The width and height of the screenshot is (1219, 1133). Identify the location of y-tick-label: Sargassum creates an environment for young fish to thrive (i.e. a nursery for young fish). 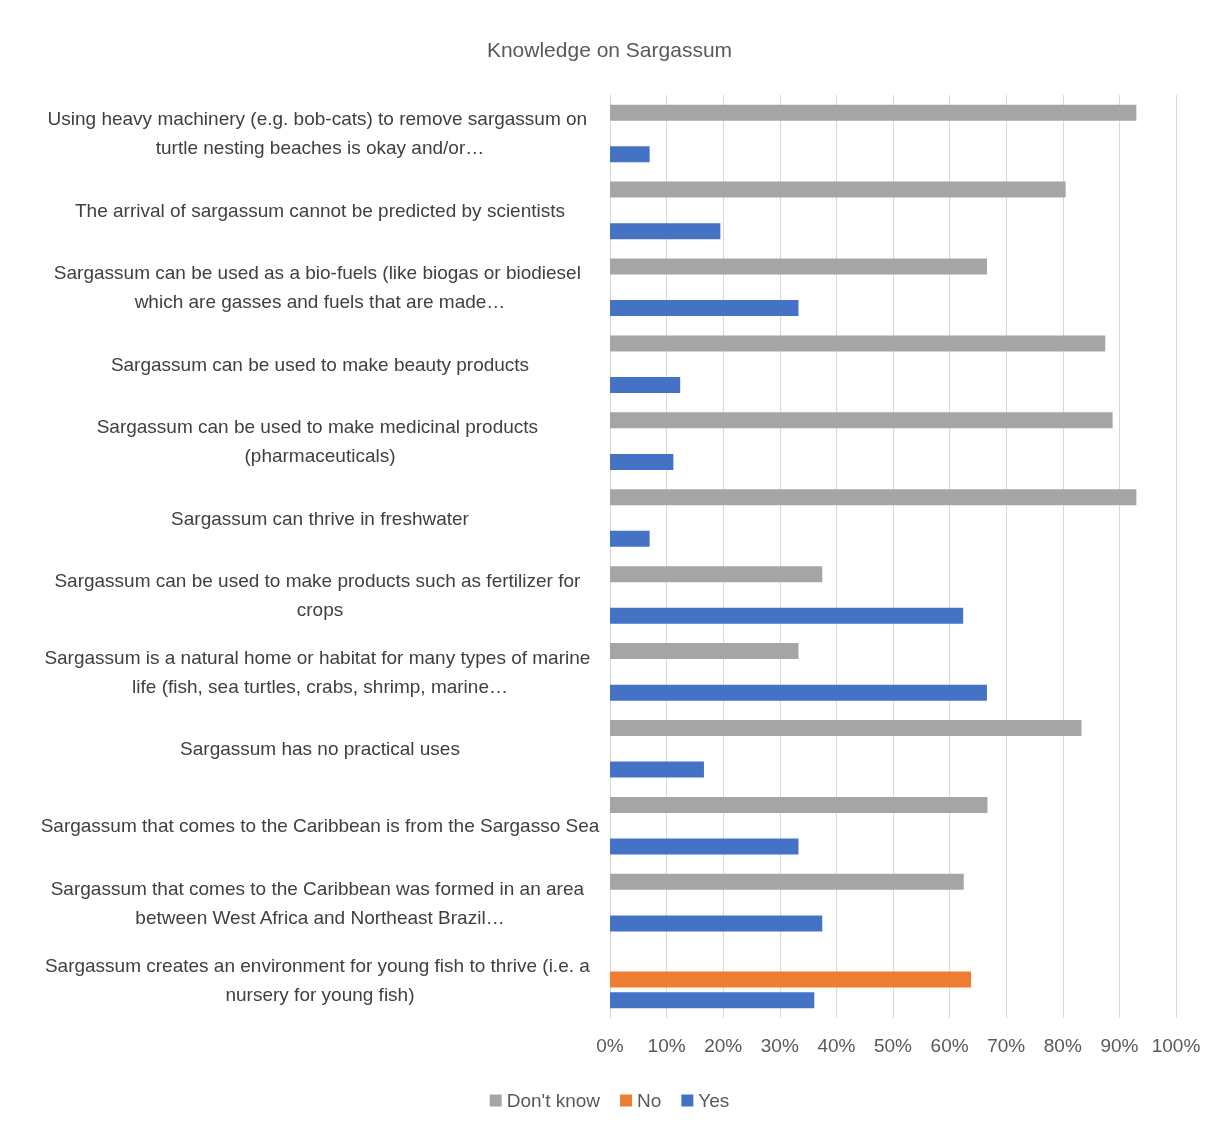
(320, 979).